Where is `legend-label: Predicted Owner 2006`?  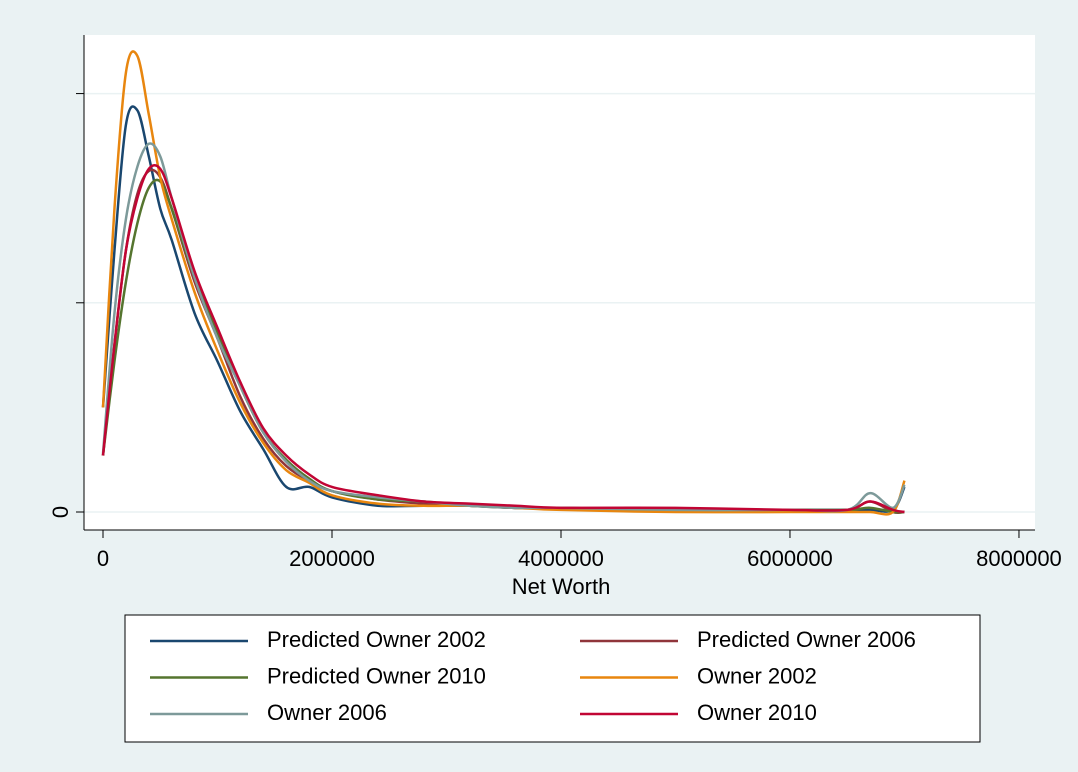 legend-label: Predicted Owner 2006 is located at coordinates (806, 639).